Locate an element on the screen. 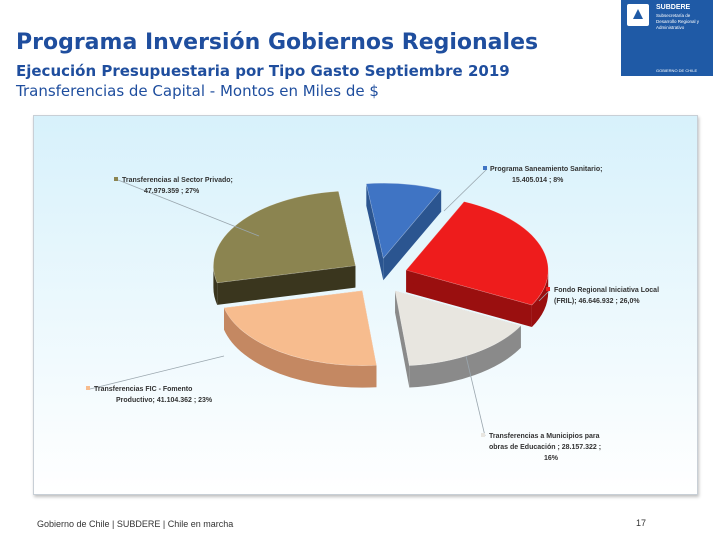 Image resolution: width=720 pixels, height=540 pixels. slice-fril-label-2: (FRIL); 46.646.932 ; 26,0% is located at coordinates (597, 301).